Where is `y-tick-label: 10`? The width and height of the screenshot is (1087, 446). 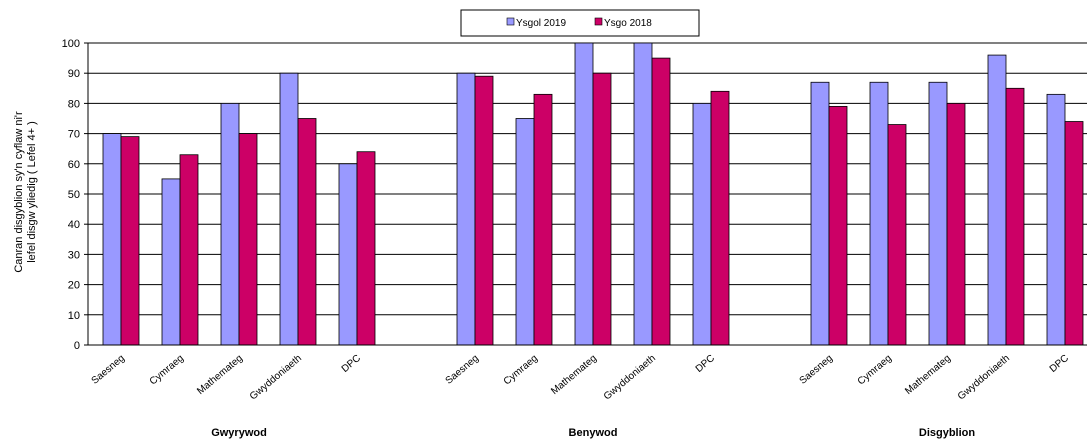
y-tick-label: 10 is located at coordinates (74, 316).